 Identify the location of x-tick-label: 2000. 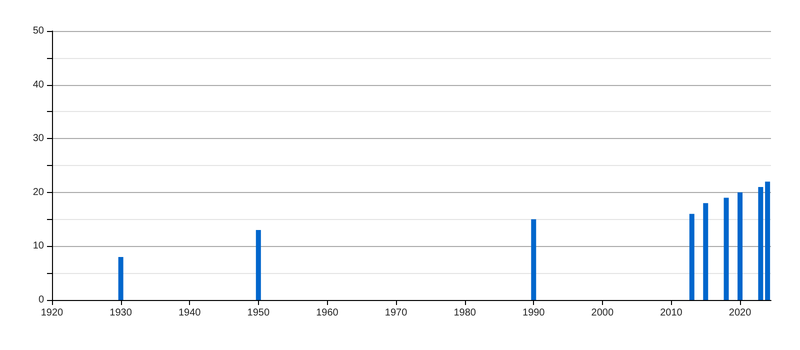
(602, 313).